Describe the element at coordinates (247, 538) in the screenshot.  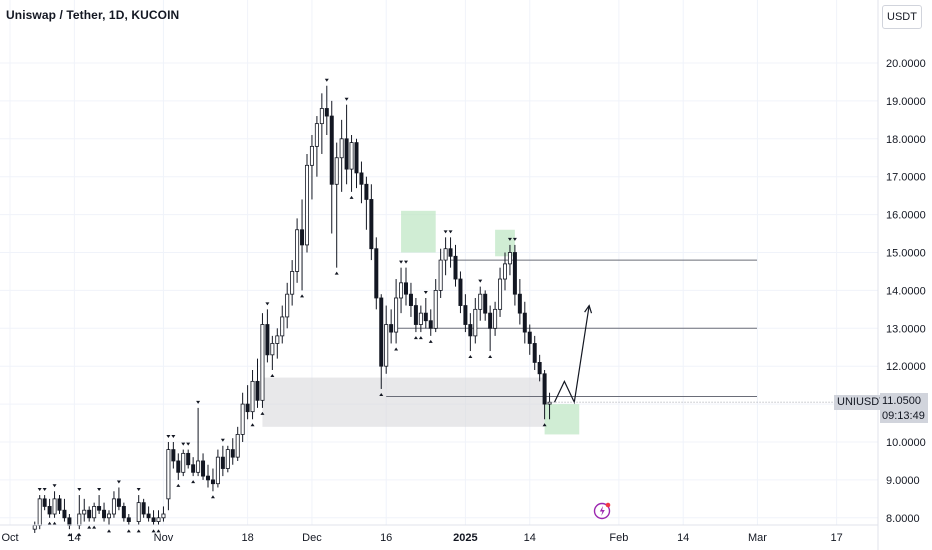
I see `time-tick-label: 18` at that location.